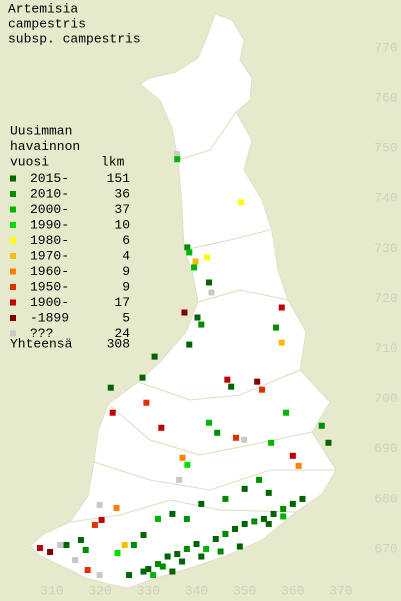 This screenshot has height=601, width=401. Describe the element at coordinates (340, 590) in the screenshot. I see `x-tick-label: 370` at that location.